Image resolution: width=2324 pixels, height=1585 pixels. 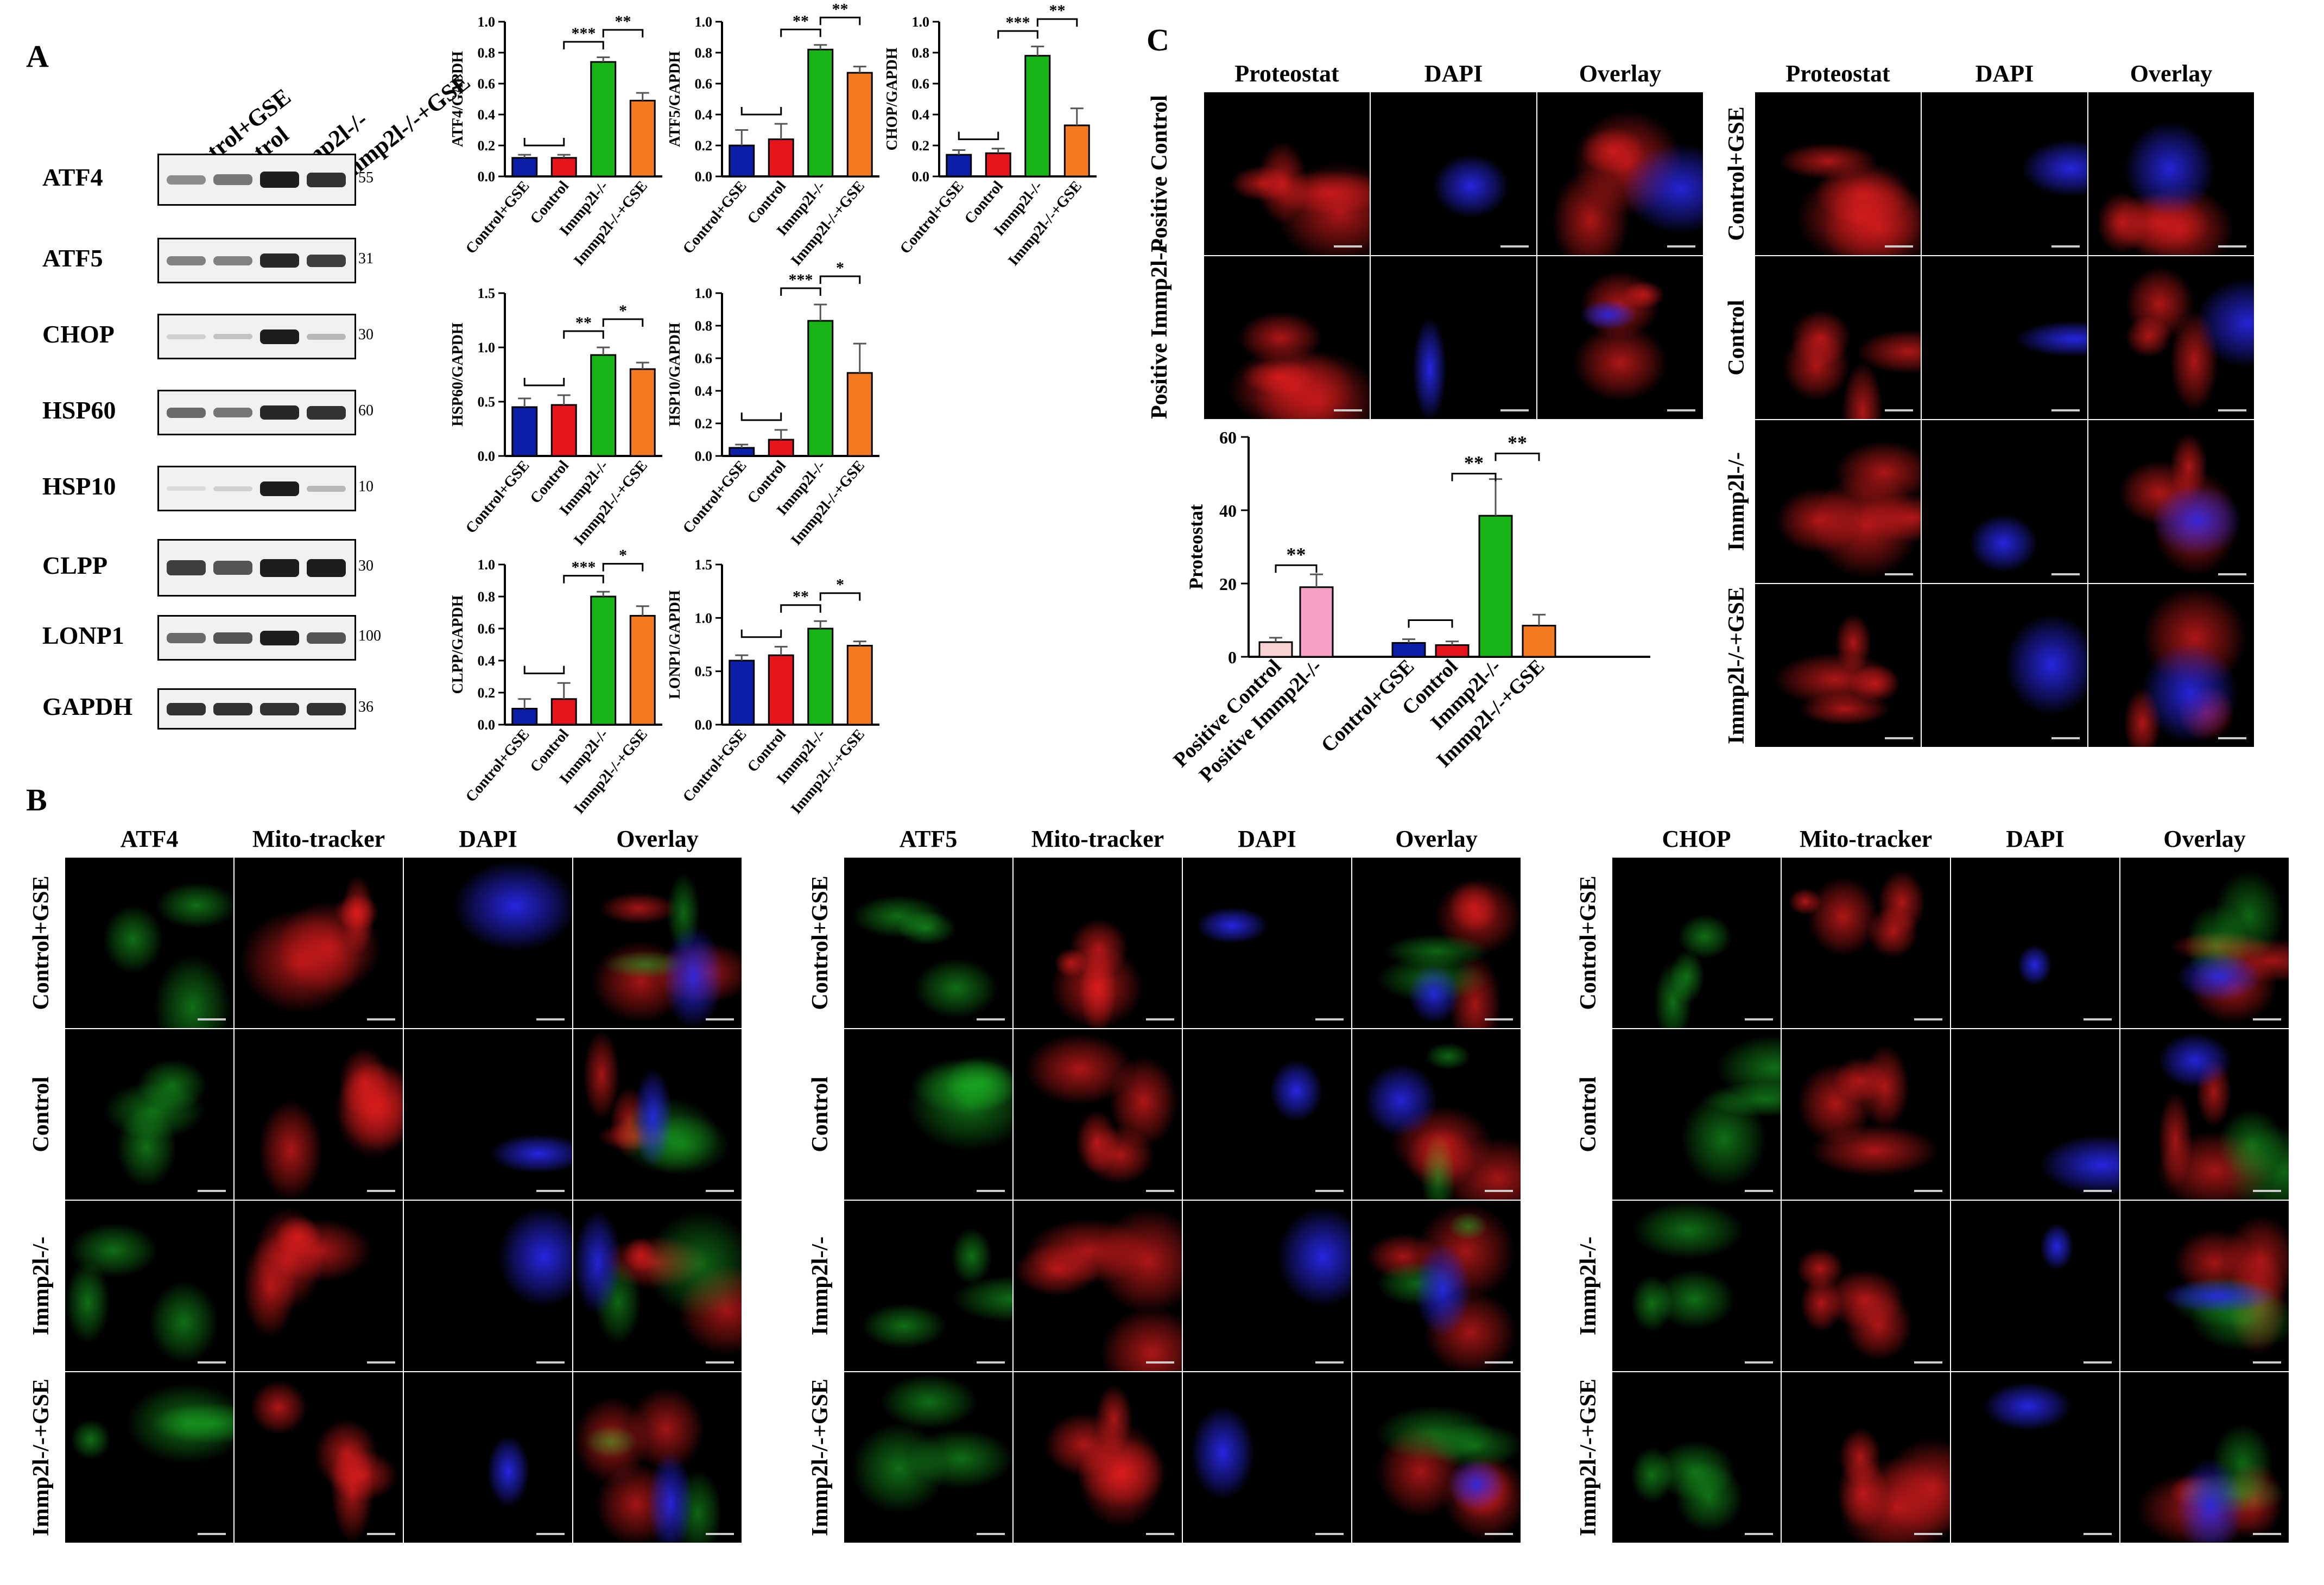 I want to click on y-axis-label: LONP1/GAPDH, so click(x=675, y=645).